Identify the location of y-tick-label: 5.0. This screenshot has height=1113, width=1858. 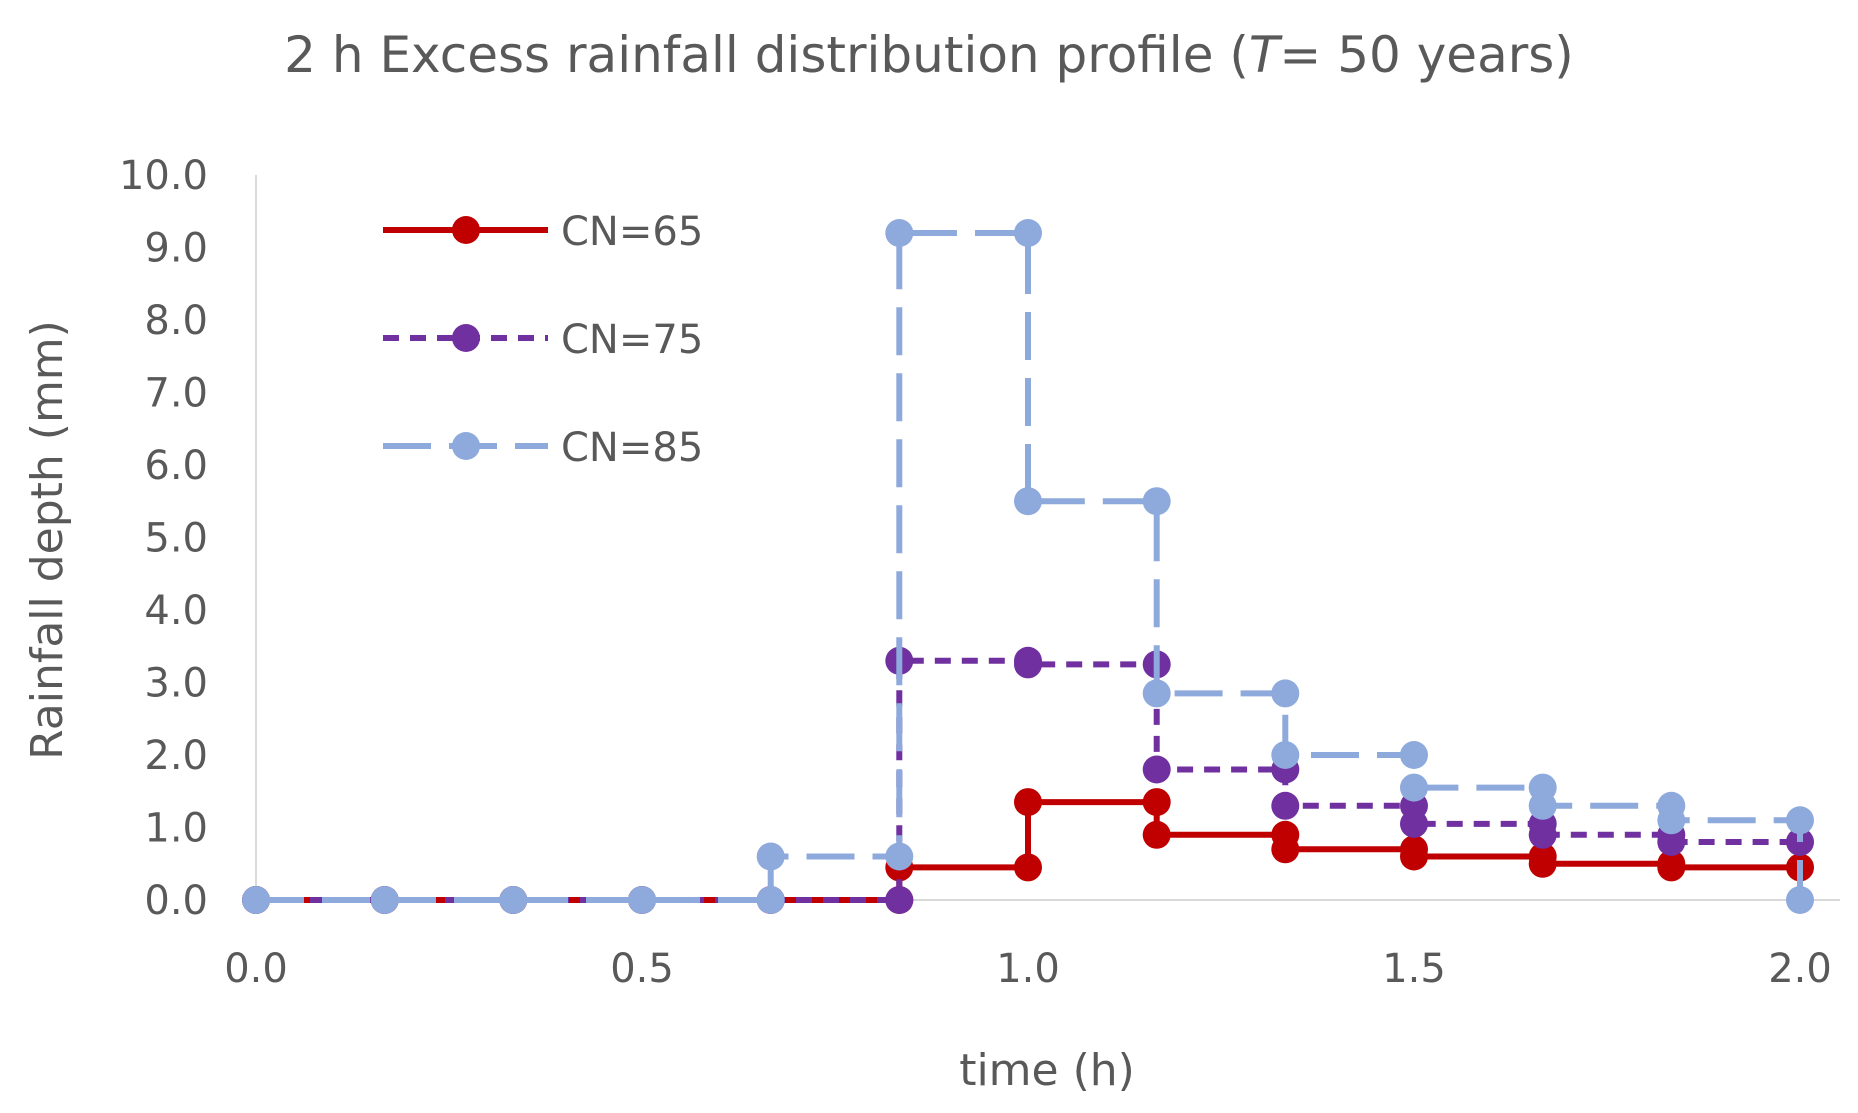
(176, 539).